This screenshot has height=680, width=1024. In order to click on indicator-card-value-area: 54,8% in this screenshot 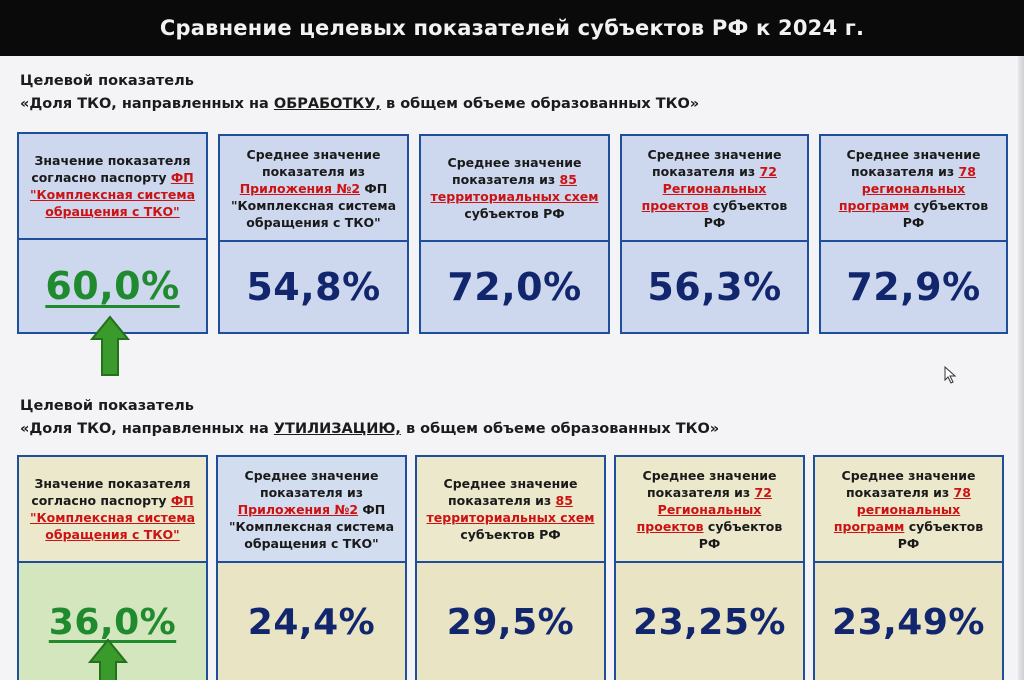, I will do `click(313, 287)`.